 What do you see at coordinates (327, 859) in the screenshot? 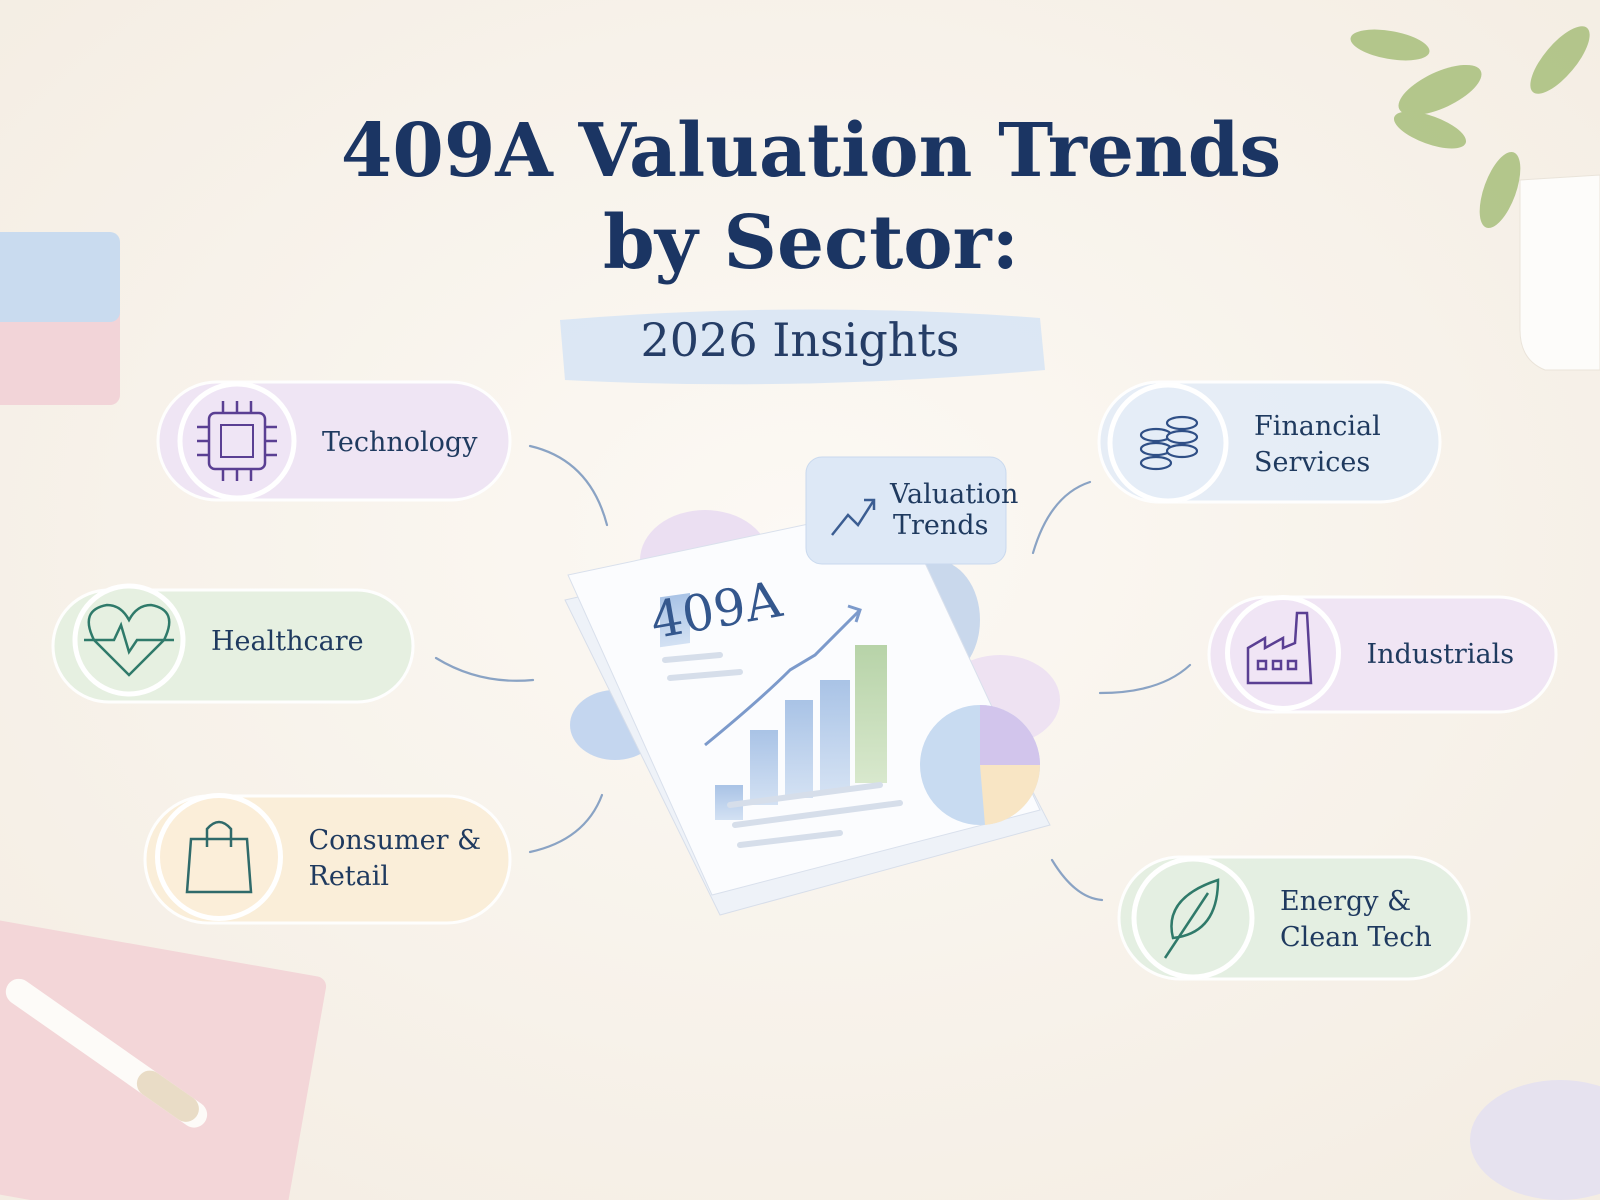
I see `sector-pill: Consumer & Retail` at bounding box center [327, 859].